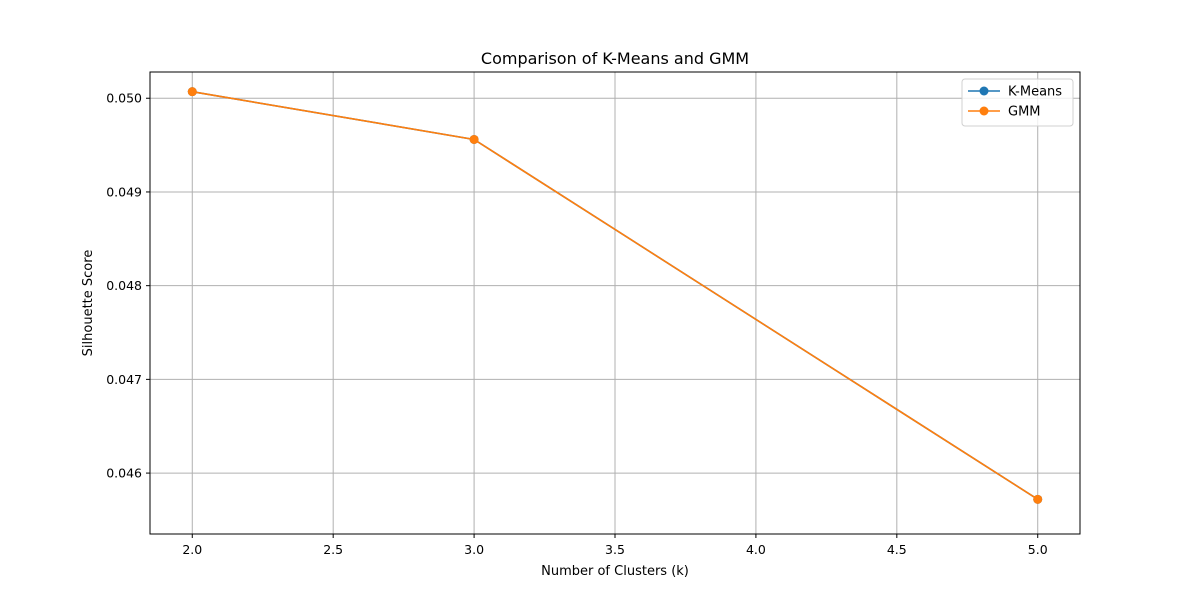  Describe the element at coordinates (756, 549) in the screenshot. I see `x-tick-label: 4.0` at that location.